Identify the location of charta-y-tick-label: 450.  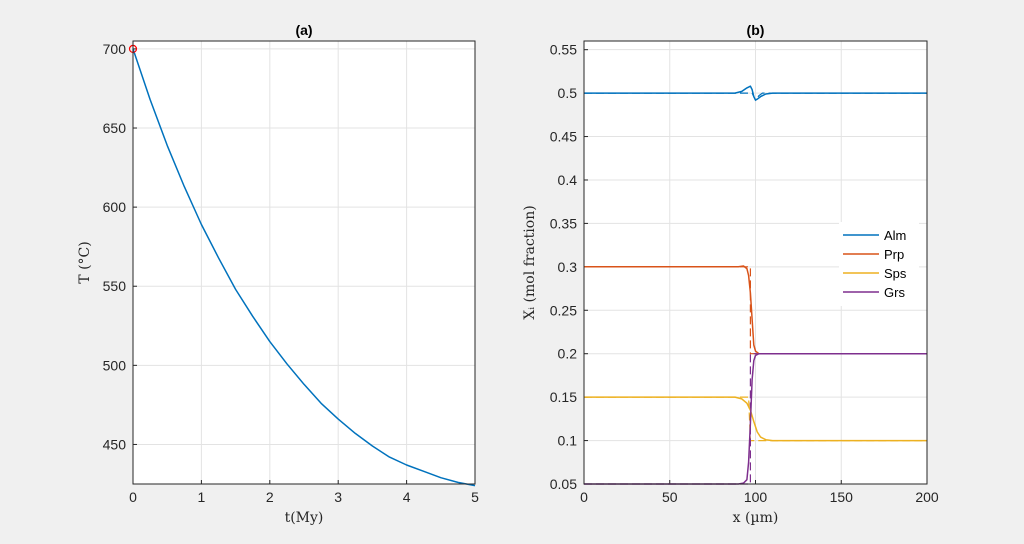
(115, 444).